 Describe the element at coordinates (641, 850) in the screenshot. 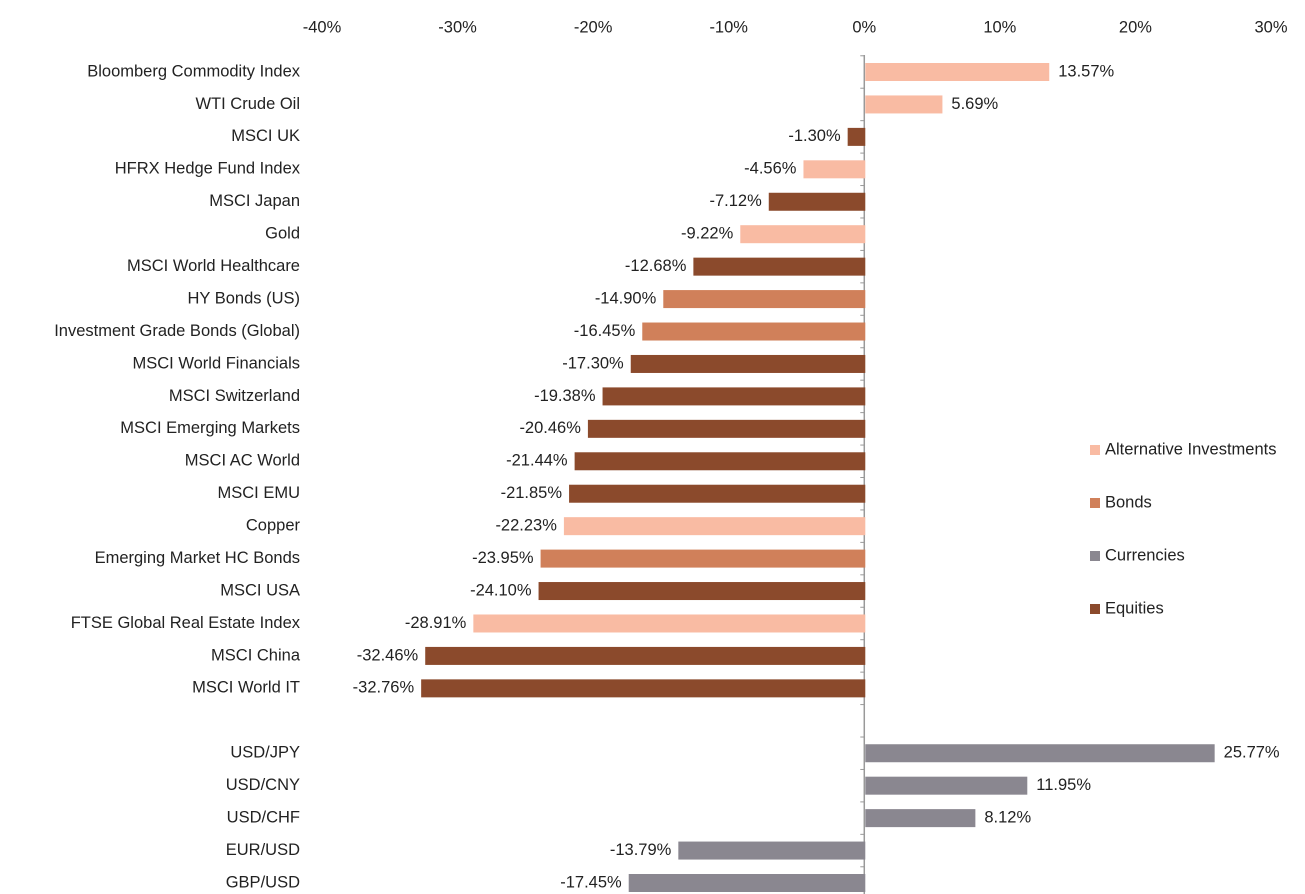

I see `data-label: -13.79%` at that location.